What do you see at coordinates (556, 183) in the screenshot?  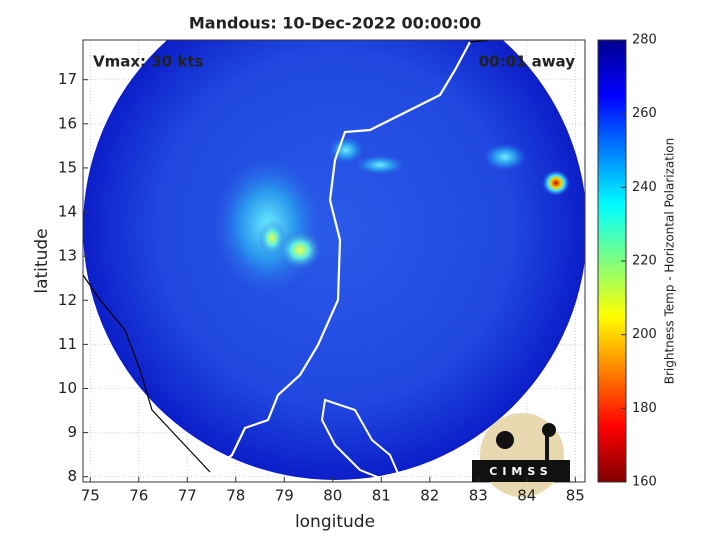 I see `hot-spot` at bounding box center [556, 183].